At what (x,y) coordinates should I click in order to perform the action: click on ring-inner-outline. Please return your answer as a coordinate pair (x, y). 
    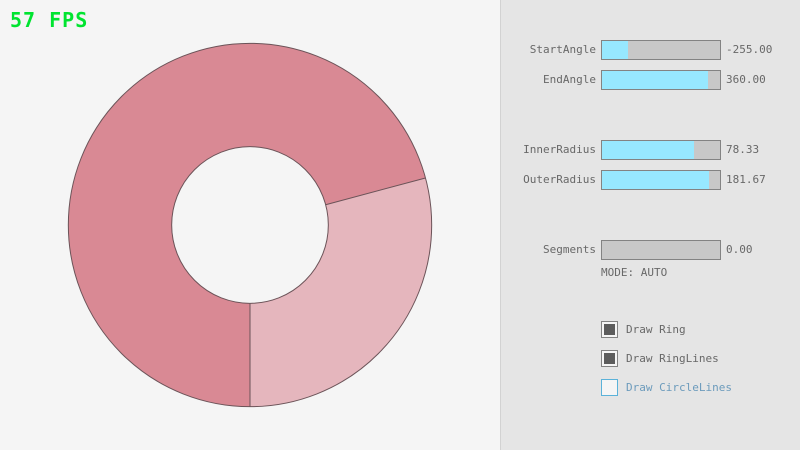
    Looking at the image, I should click on (250, 225).